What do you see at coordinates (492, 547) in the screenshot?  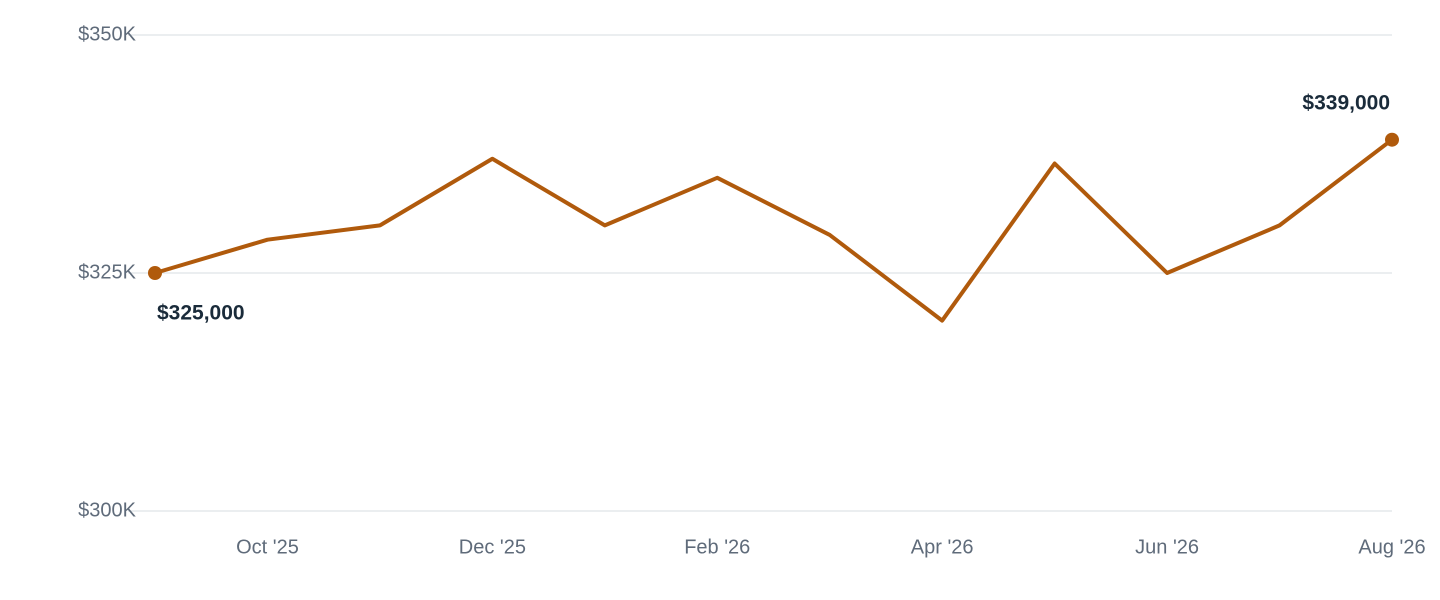 I see `x-tick-label: Dec '25` at bounding box center [492, 547].